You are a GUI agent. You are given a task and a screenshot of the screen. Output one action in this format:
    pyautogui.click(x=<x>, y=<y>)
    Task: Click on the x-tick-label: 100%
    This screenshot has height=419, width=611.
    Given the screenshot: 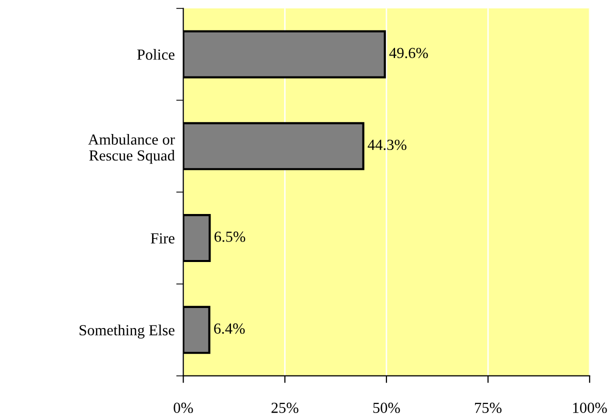 What is the action you would take?
    pyautogui.click(x=590, y=408)
    